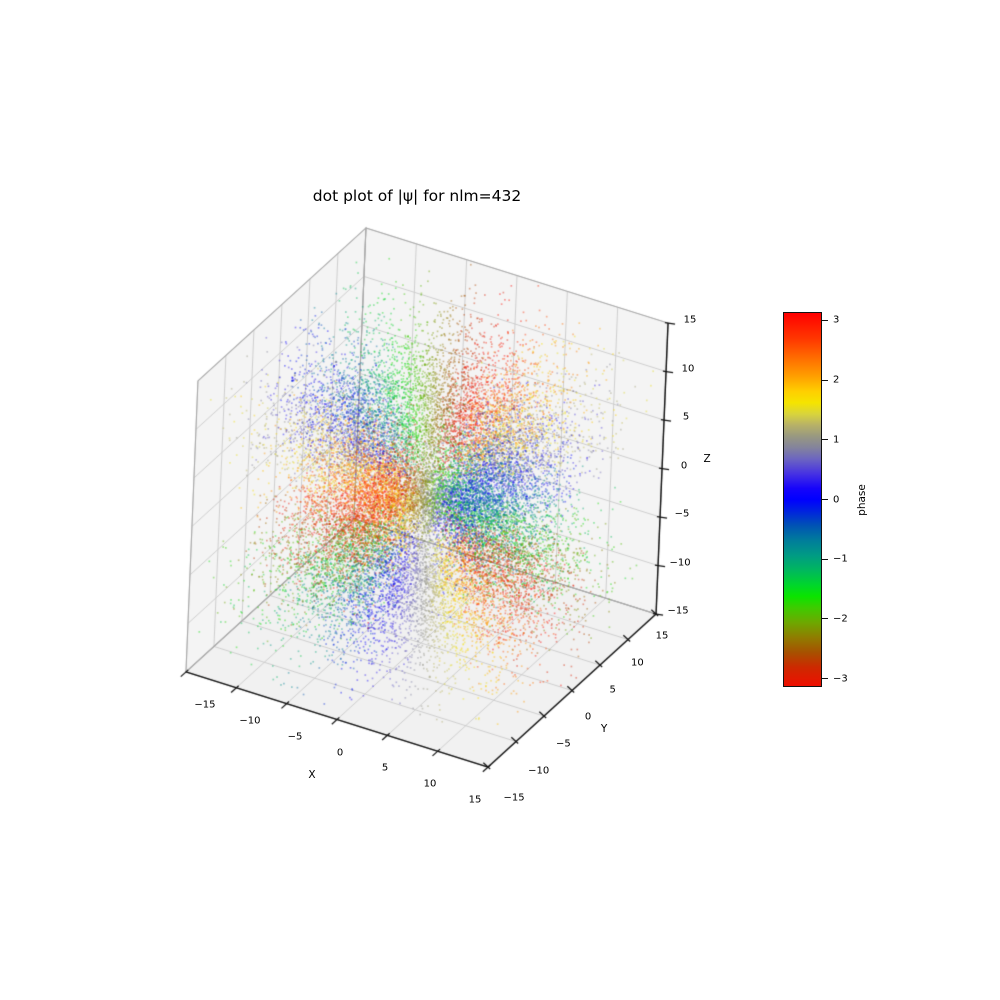 The height and width of the screenshot is (1000, 1000). I want to click on x-tick-label: −5, so click(295, 737).